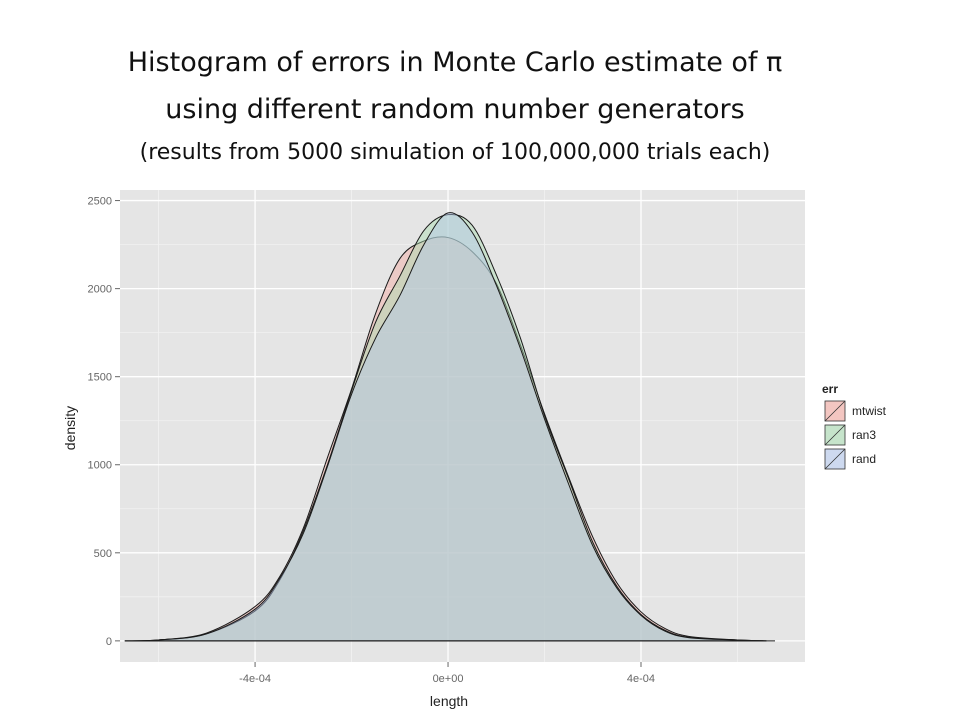  I want to click on x-axis: -4e-04 0e+00 4e-04, so click(447, 673).